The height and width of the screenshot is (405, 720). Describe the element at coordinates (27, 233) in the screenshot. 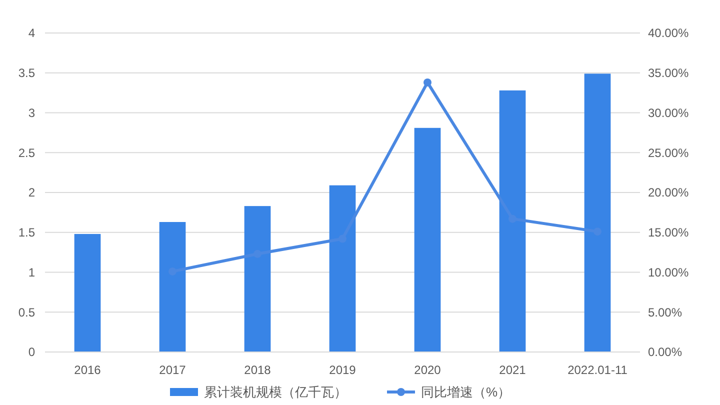

I see `y-tick-label: 1.5` at that location.